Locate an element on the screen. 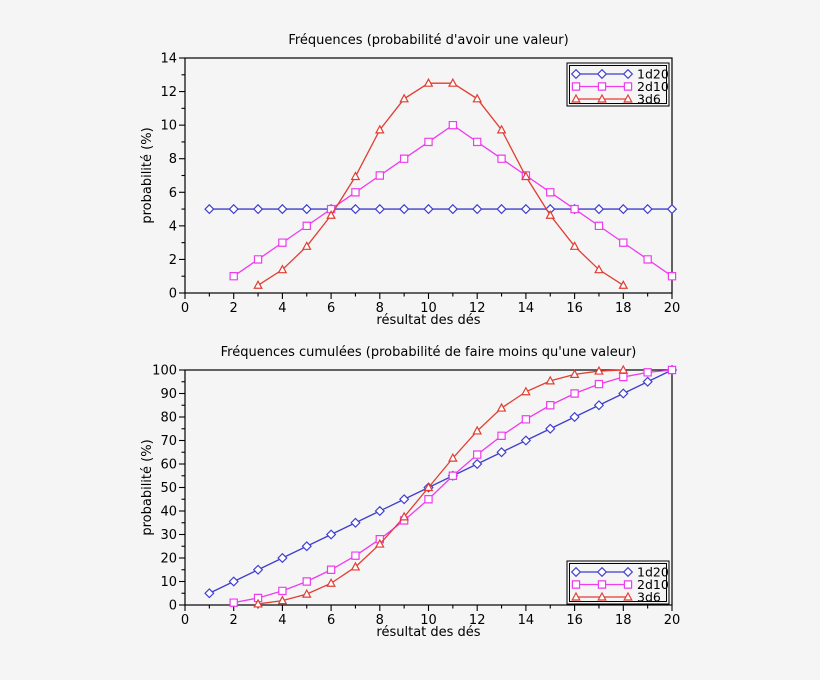 The width and height of the screenshot is (820, 680). top-chart-ylabel: probabilité (%) is located at coordinates (147, 175).